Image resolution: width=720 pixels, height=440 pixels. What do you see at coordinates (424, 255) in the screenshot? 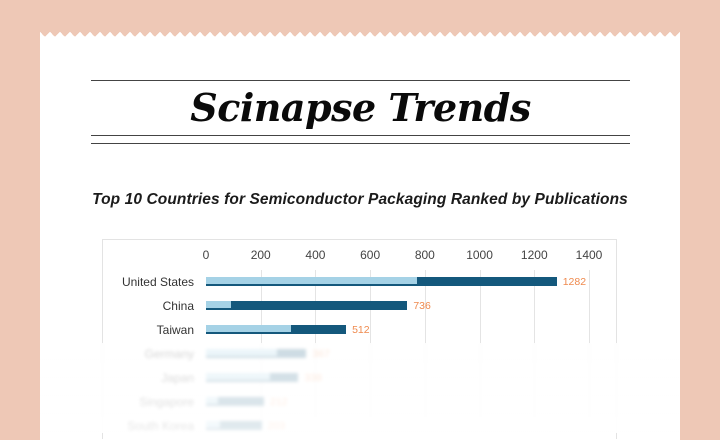
I see `x-axis-tick: 800` at bounding box center [424, 255].